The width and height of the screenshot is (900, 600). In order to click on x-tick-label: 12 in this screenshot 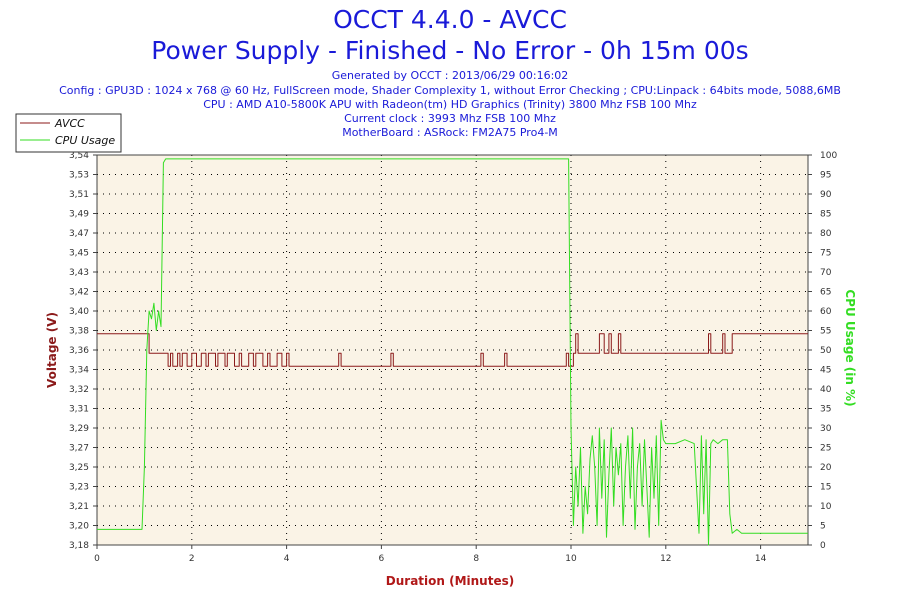, I will do `click(665, 559)`.